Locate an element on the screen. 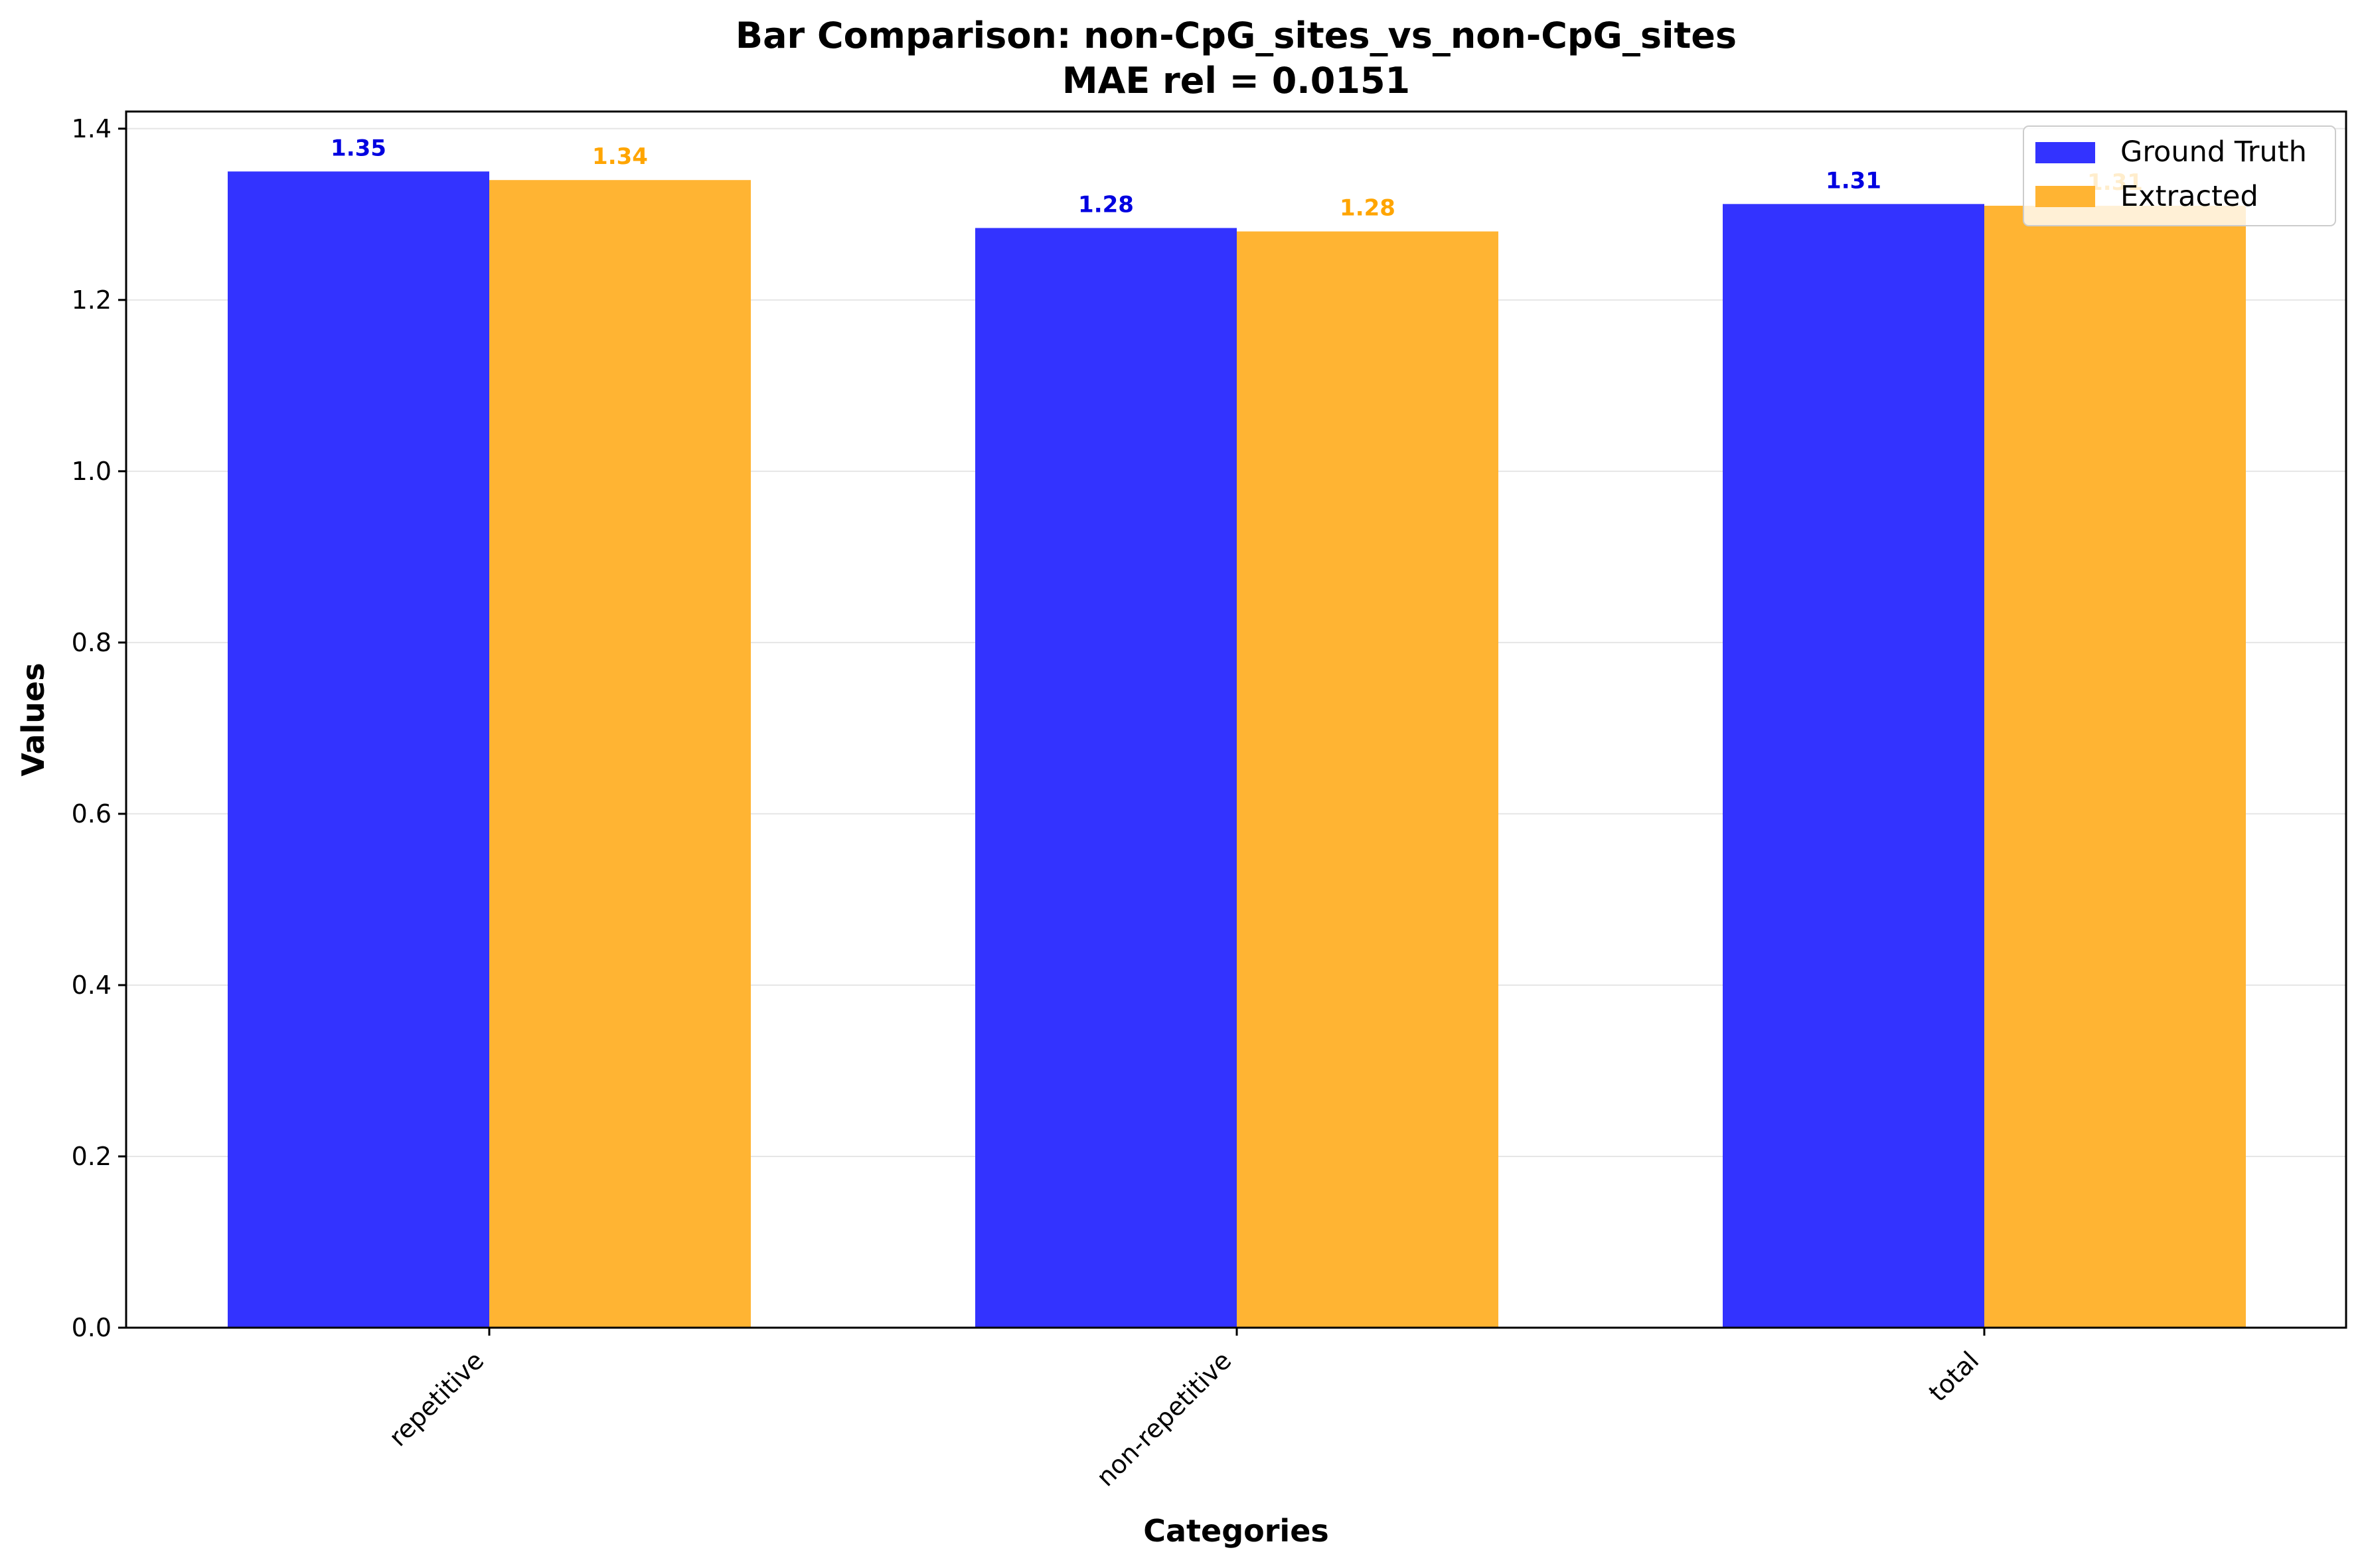 The width and height of the screenshot is (2366, 1568). legend: Ground Truth Extracted is located at coordinates (2179, 175).